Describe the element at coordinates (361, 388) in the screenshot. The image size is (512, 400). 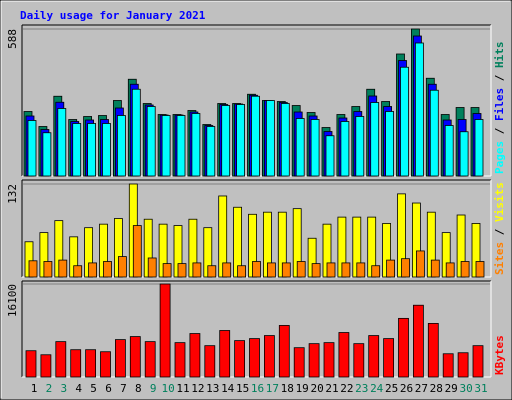
I see `x-tick-label: 23` at that location.